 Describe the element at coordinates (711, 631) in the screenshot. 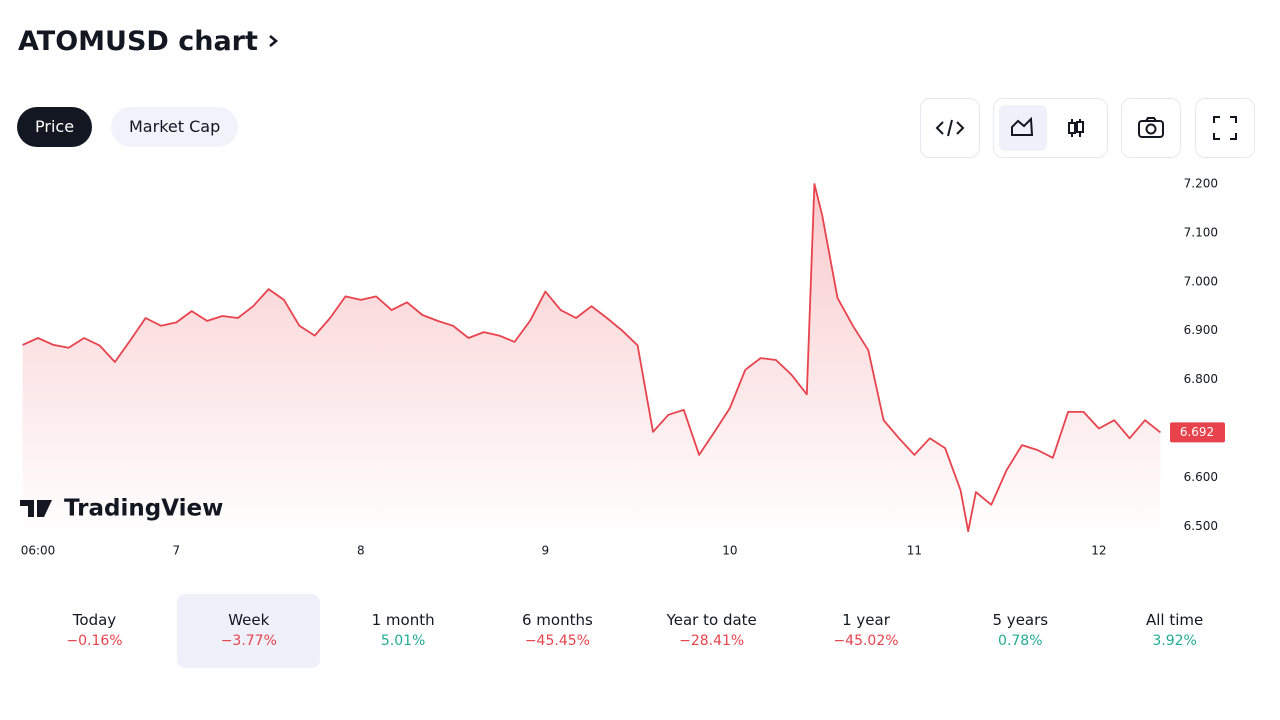

I see `period-button: Year to date −28.41%` at that location.